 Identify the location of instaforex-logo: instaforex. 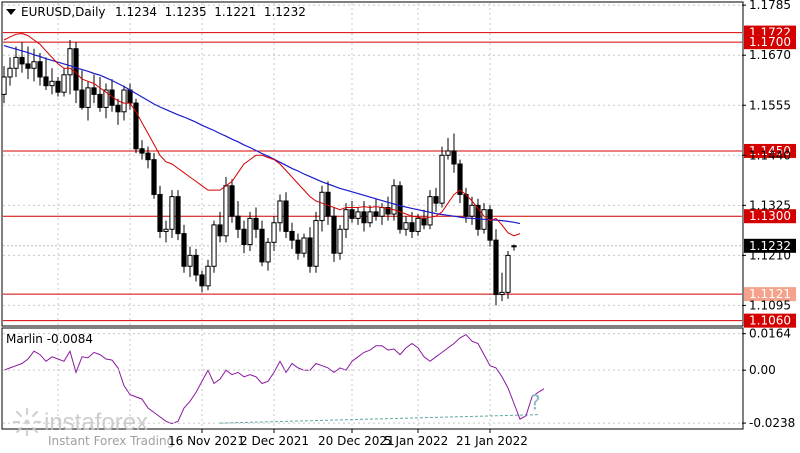
(80, 422).